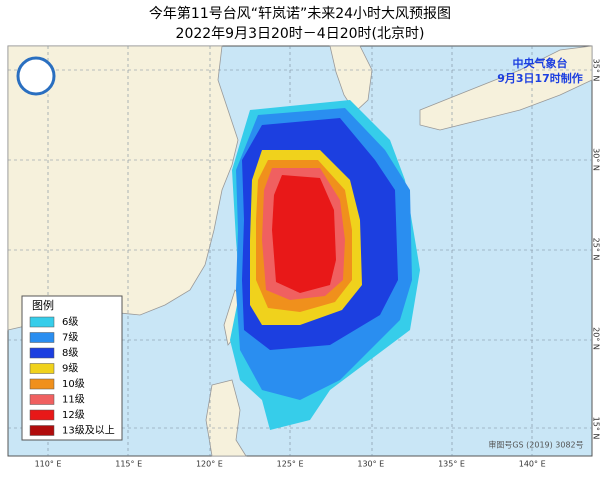 The width and height of the screenshot is (600, 478). Describe the element at coordinates (300, 13) in the screenshot. I see `title: 今年第11号台风“轩岚诺”未来24小时大风预报图` at that location.